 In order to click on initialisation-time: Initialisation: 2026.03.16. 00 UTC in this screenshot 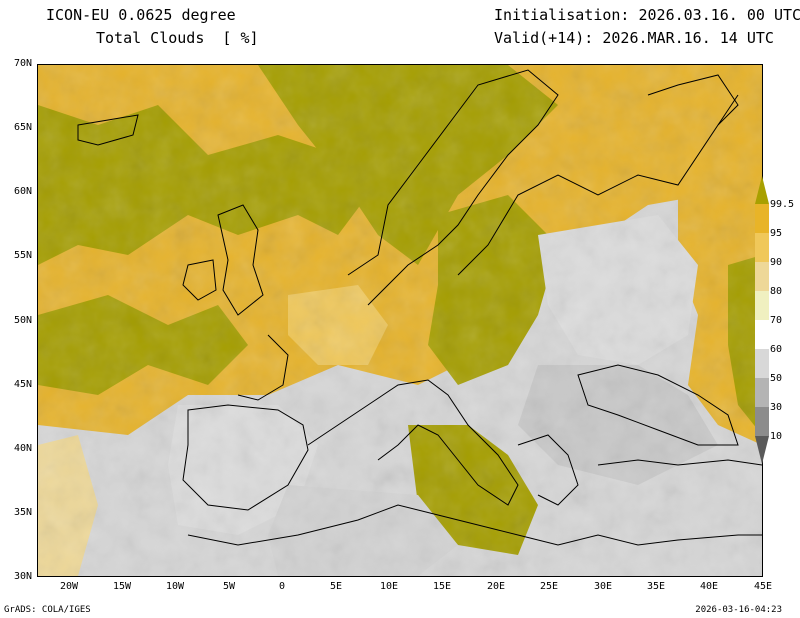, I will do `click(647, 15)`.